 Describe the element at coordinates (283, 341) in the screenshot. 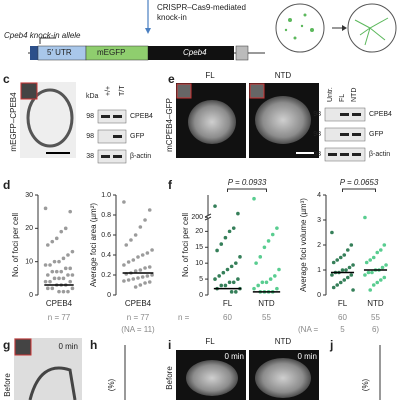

I see `text: NTD` at that location.